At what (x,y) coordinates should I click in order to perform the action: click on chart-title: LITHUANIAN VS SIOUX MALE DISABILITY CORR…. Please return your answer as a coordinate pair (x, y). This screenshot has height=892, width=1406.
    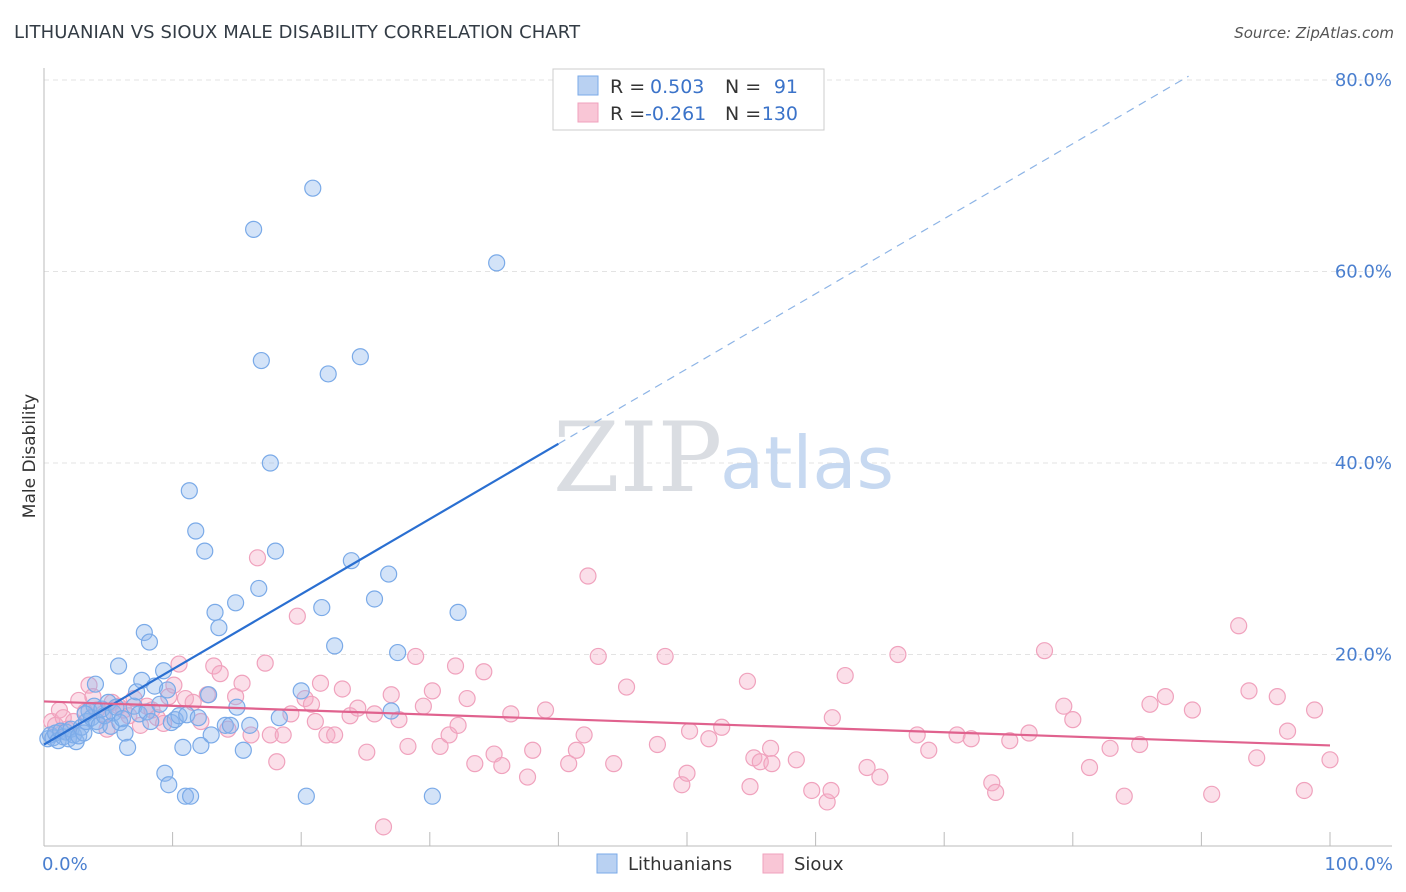
    Looking at the image, I should click on (297, 32).